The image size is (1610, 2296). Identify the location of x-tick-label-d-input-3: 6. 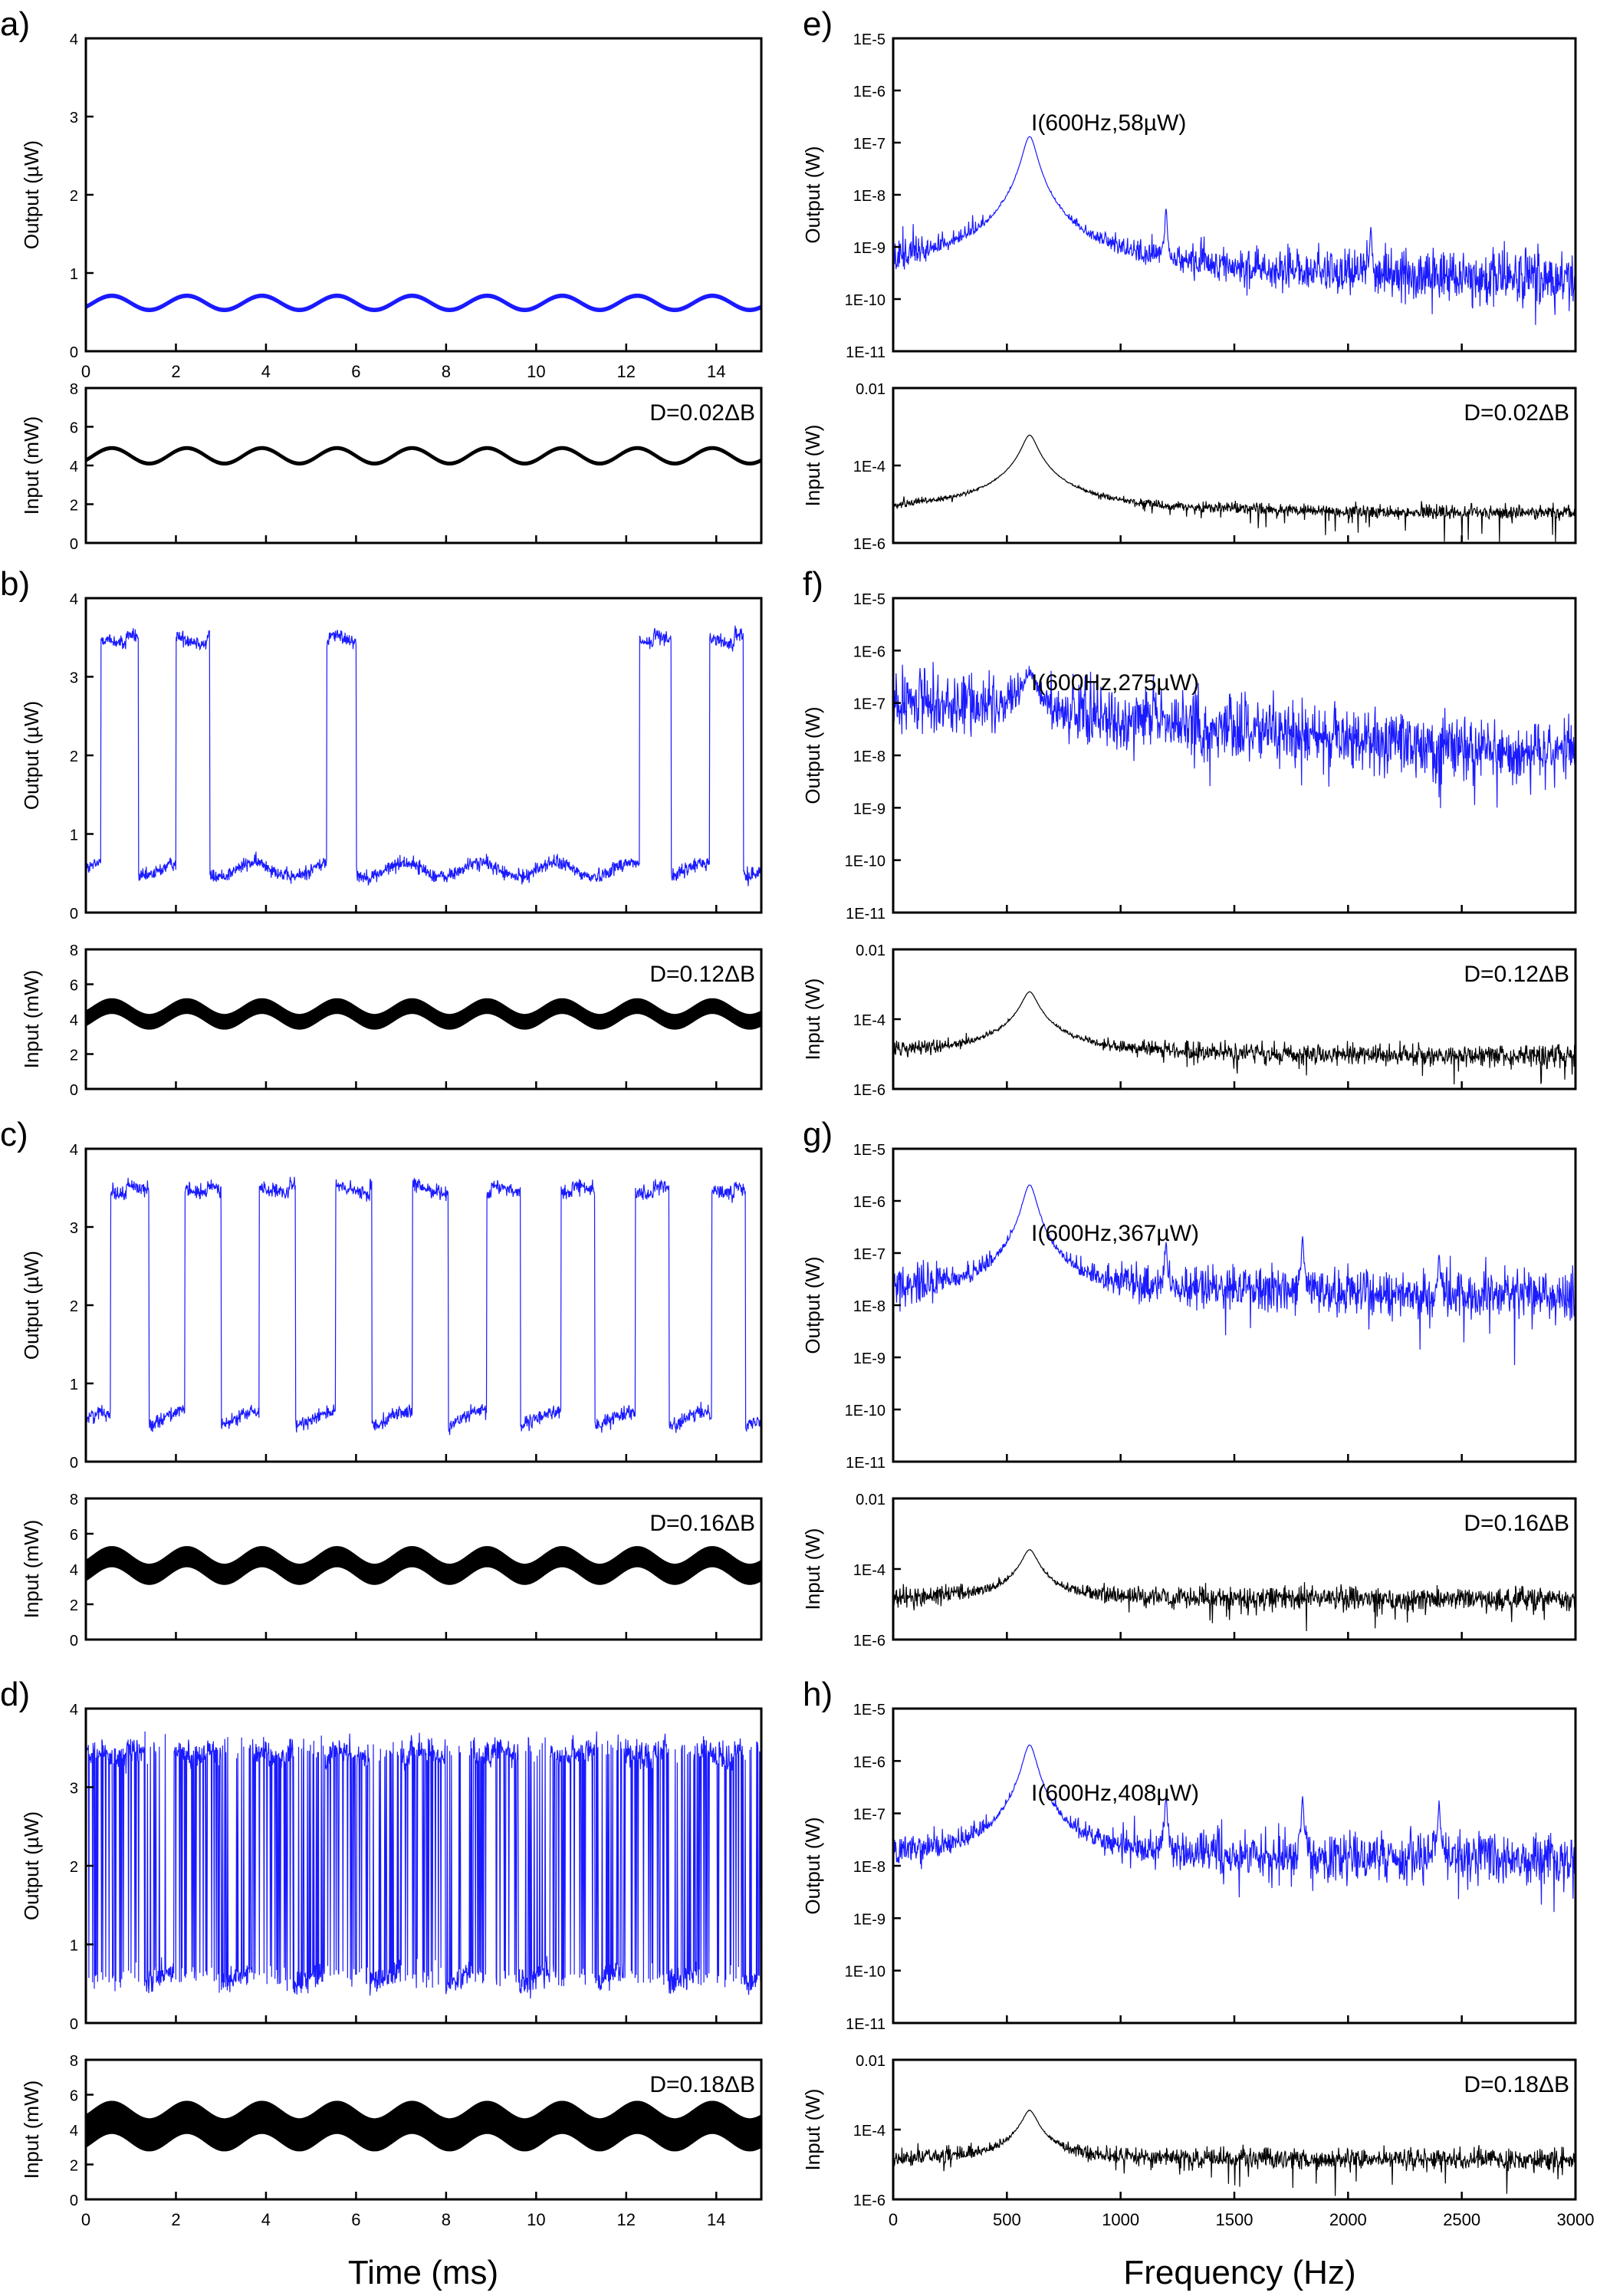
(356, 2219).